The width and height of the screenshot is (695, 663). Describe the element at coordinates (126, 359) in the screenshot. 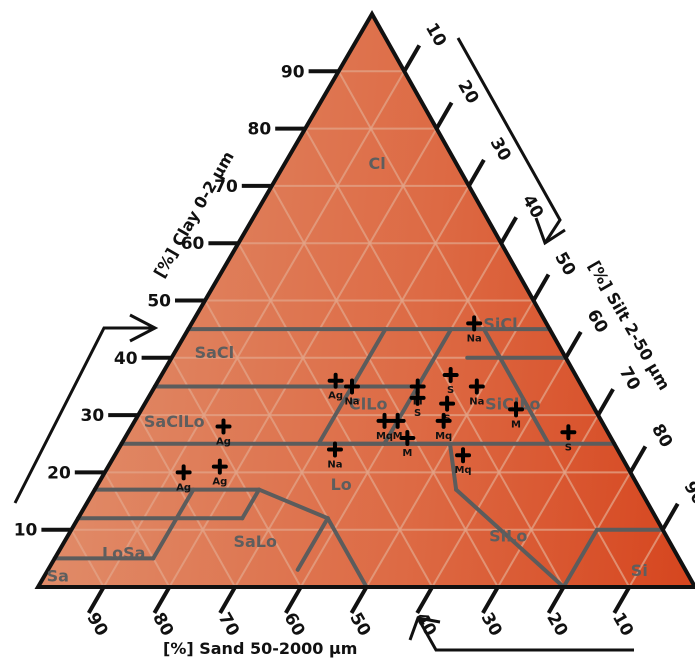

I see `clay-tick-label: 40` at that location.